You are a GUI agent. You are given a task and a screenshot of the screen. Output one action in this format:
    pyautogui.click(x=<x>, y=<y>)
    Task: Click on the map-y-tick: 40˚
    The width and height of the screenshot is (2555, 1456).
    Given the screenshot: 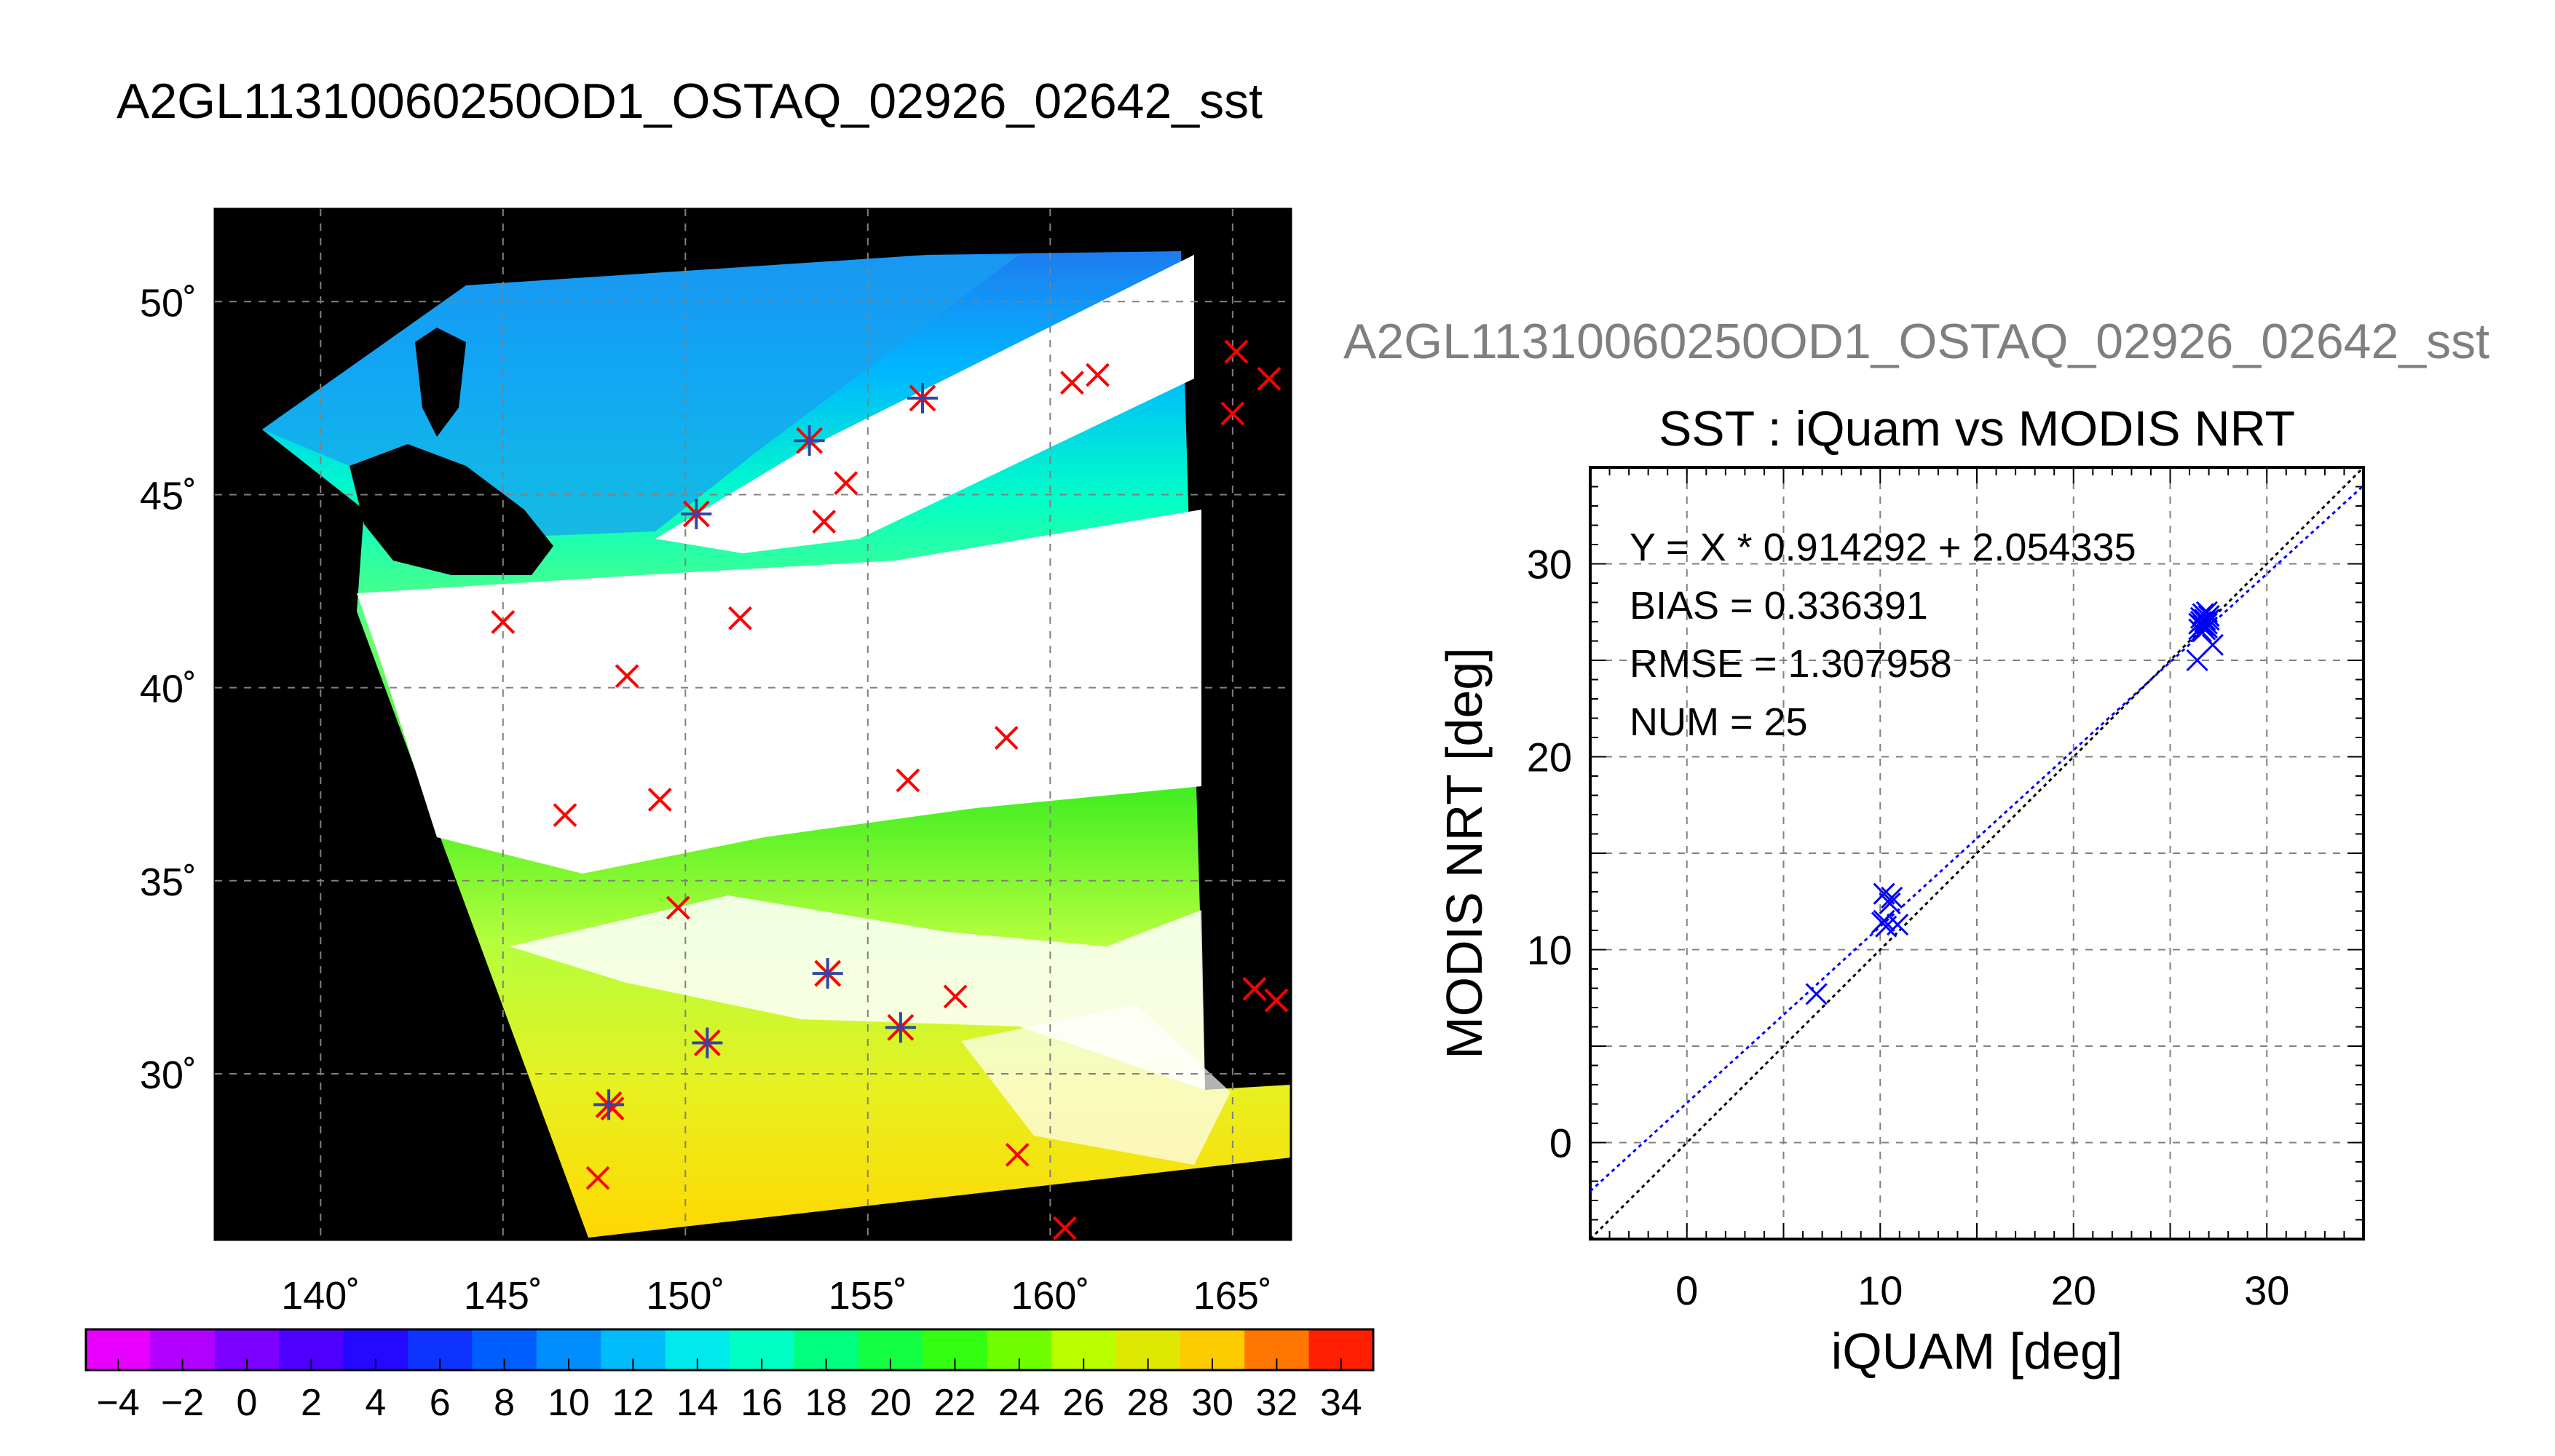 What is the action you would take?
    pyautogui.click(x=168, y=689)
    